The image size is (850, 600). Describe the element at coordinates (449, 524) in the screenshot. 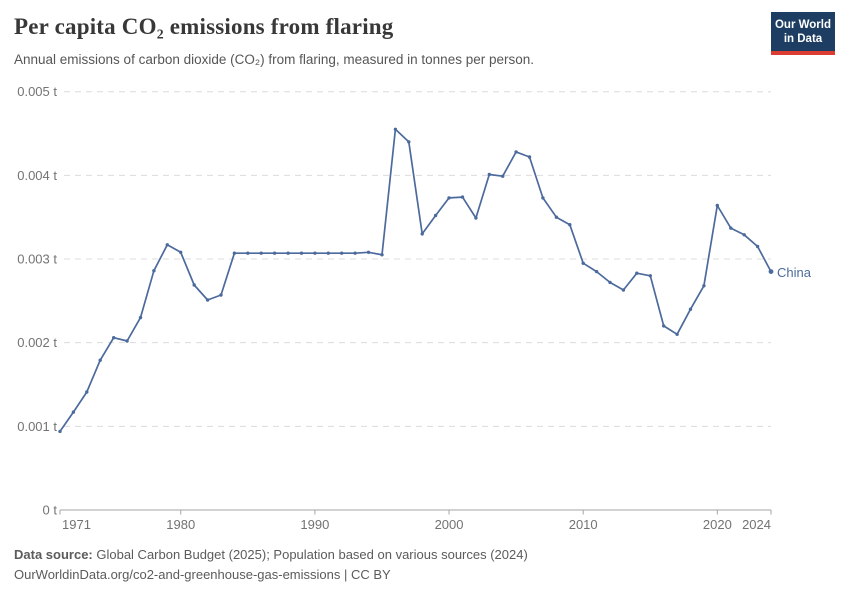

I see `x-axis-tick-label: 2000` at that location.